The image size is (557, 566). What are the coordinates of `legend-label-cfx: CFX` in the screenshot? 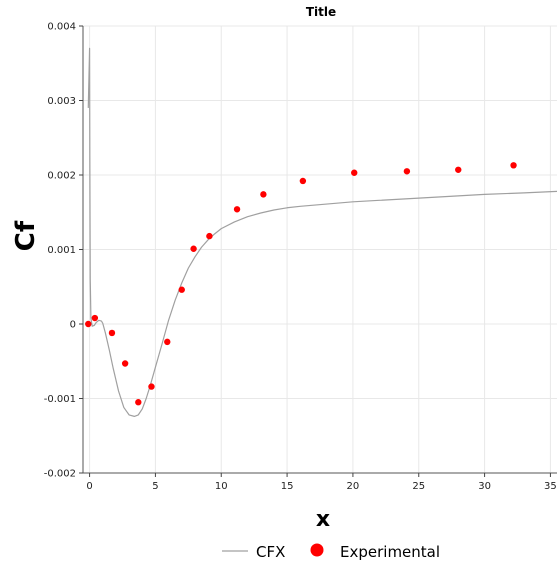 It's located at (270, 552).